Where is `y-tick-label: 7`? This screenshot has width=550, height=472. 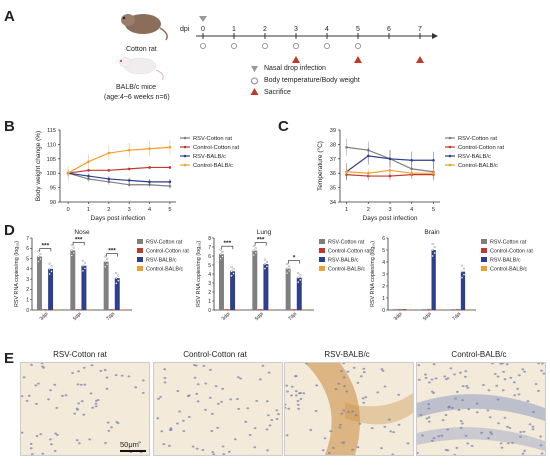 y-tick-label: 7 is located at coordinates (209, 248).